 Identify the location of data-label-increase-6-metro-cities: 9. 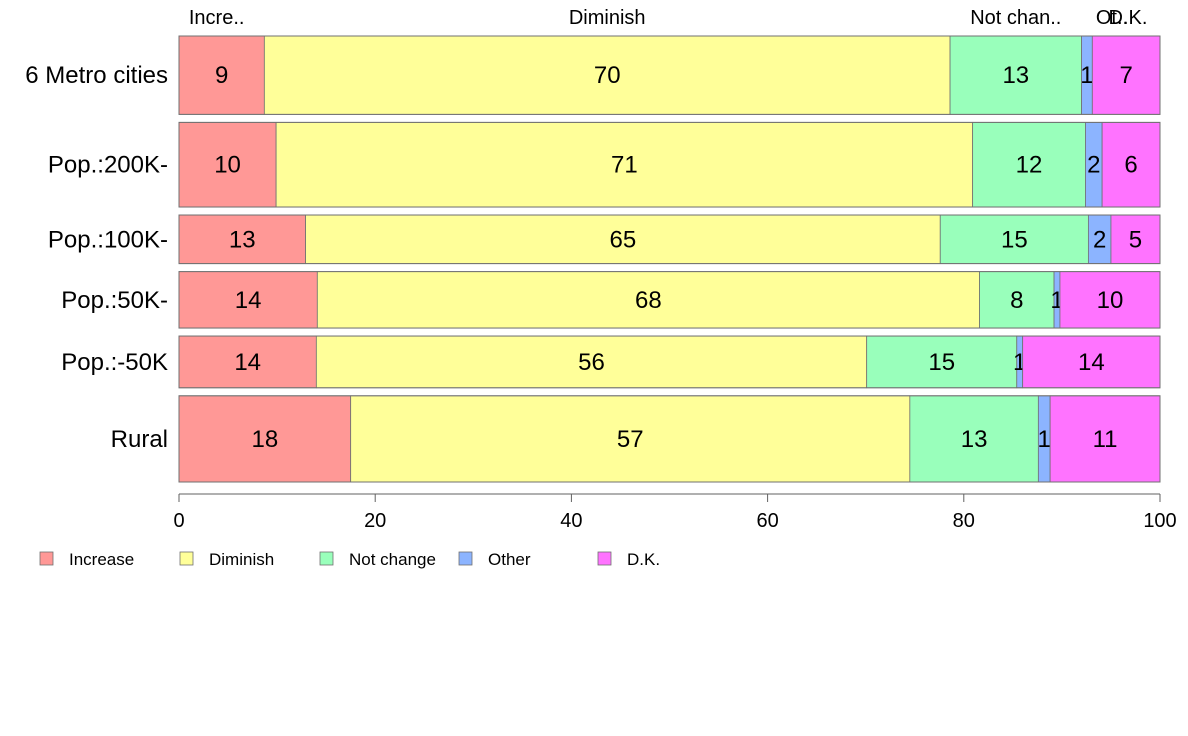
(221, 75).